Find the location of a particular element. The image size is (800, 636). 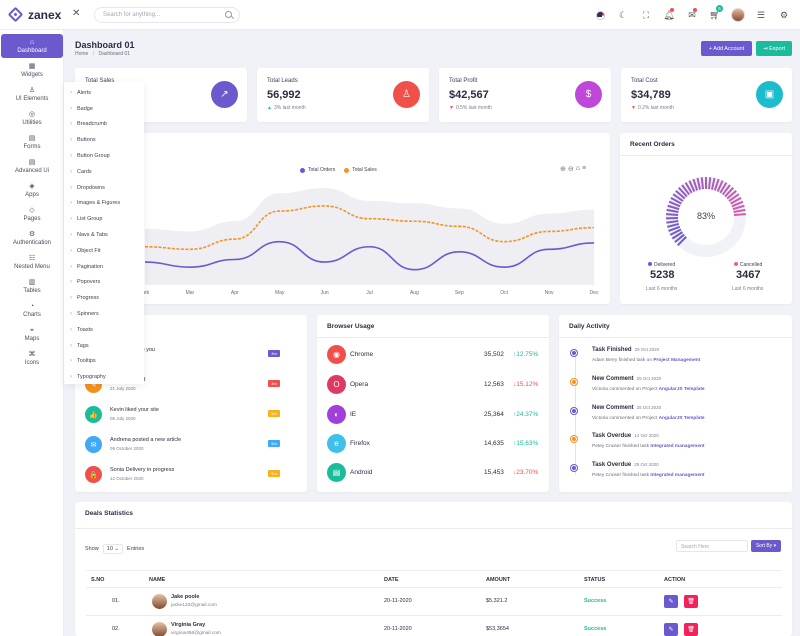

sidebar-item-utilities: ◎ Utilities is located at coordinates (32, 118).